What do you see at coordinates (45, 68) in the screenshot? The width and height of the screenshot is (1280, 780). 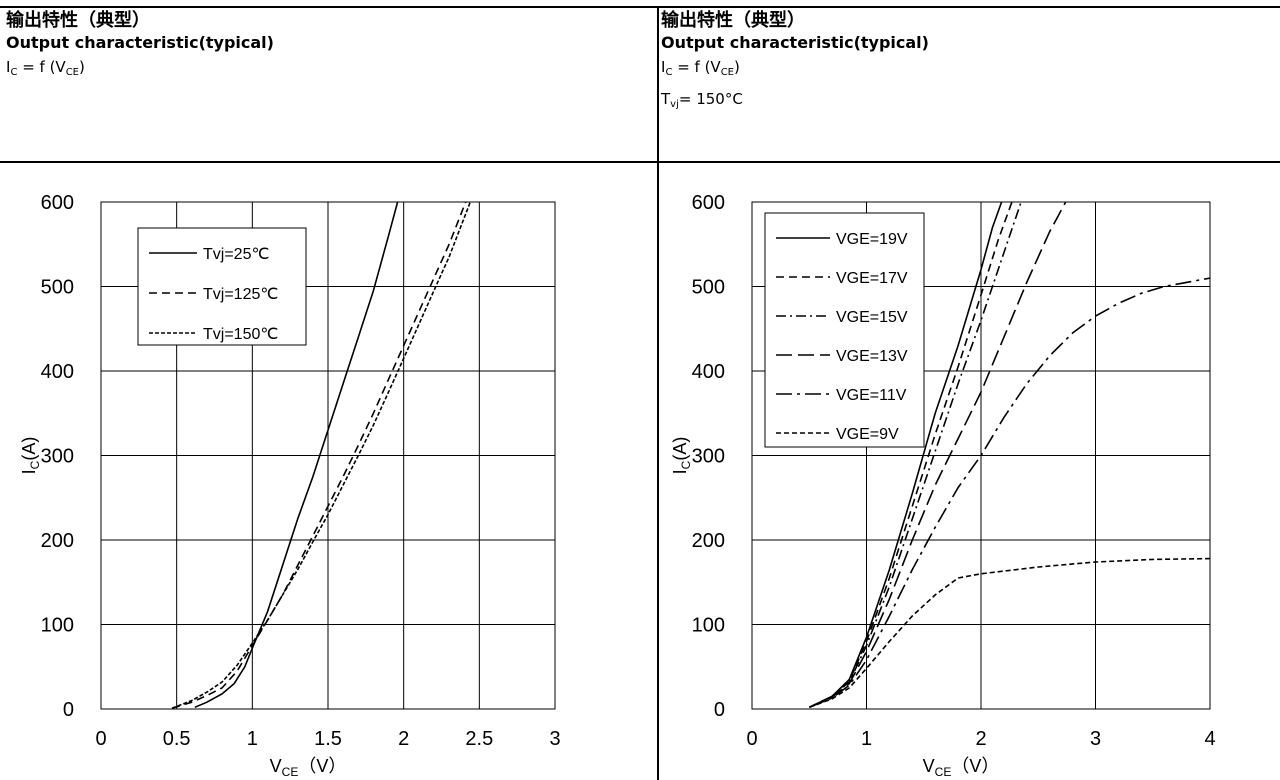 I see `left-equation: IC = f (VCE)` at bounding box center [45, 68].